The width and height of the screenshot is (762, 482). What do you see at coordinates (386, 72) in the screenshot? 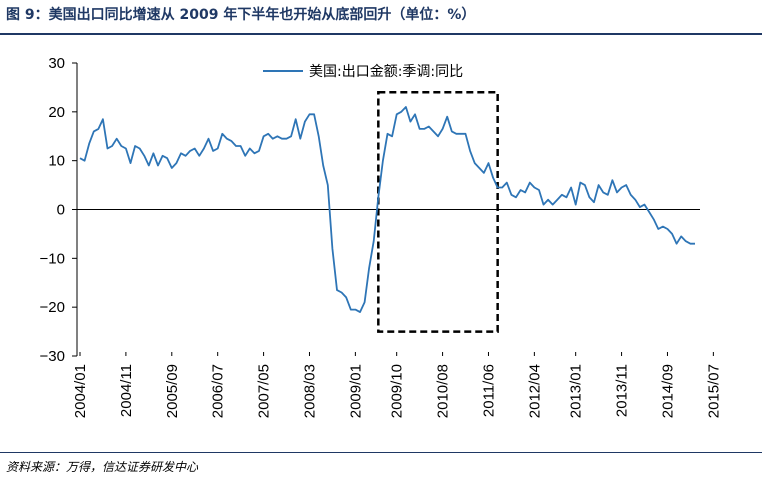
I see `legend-label: 美国:出口金额:季调:同比` at bounding box center [386, 72].